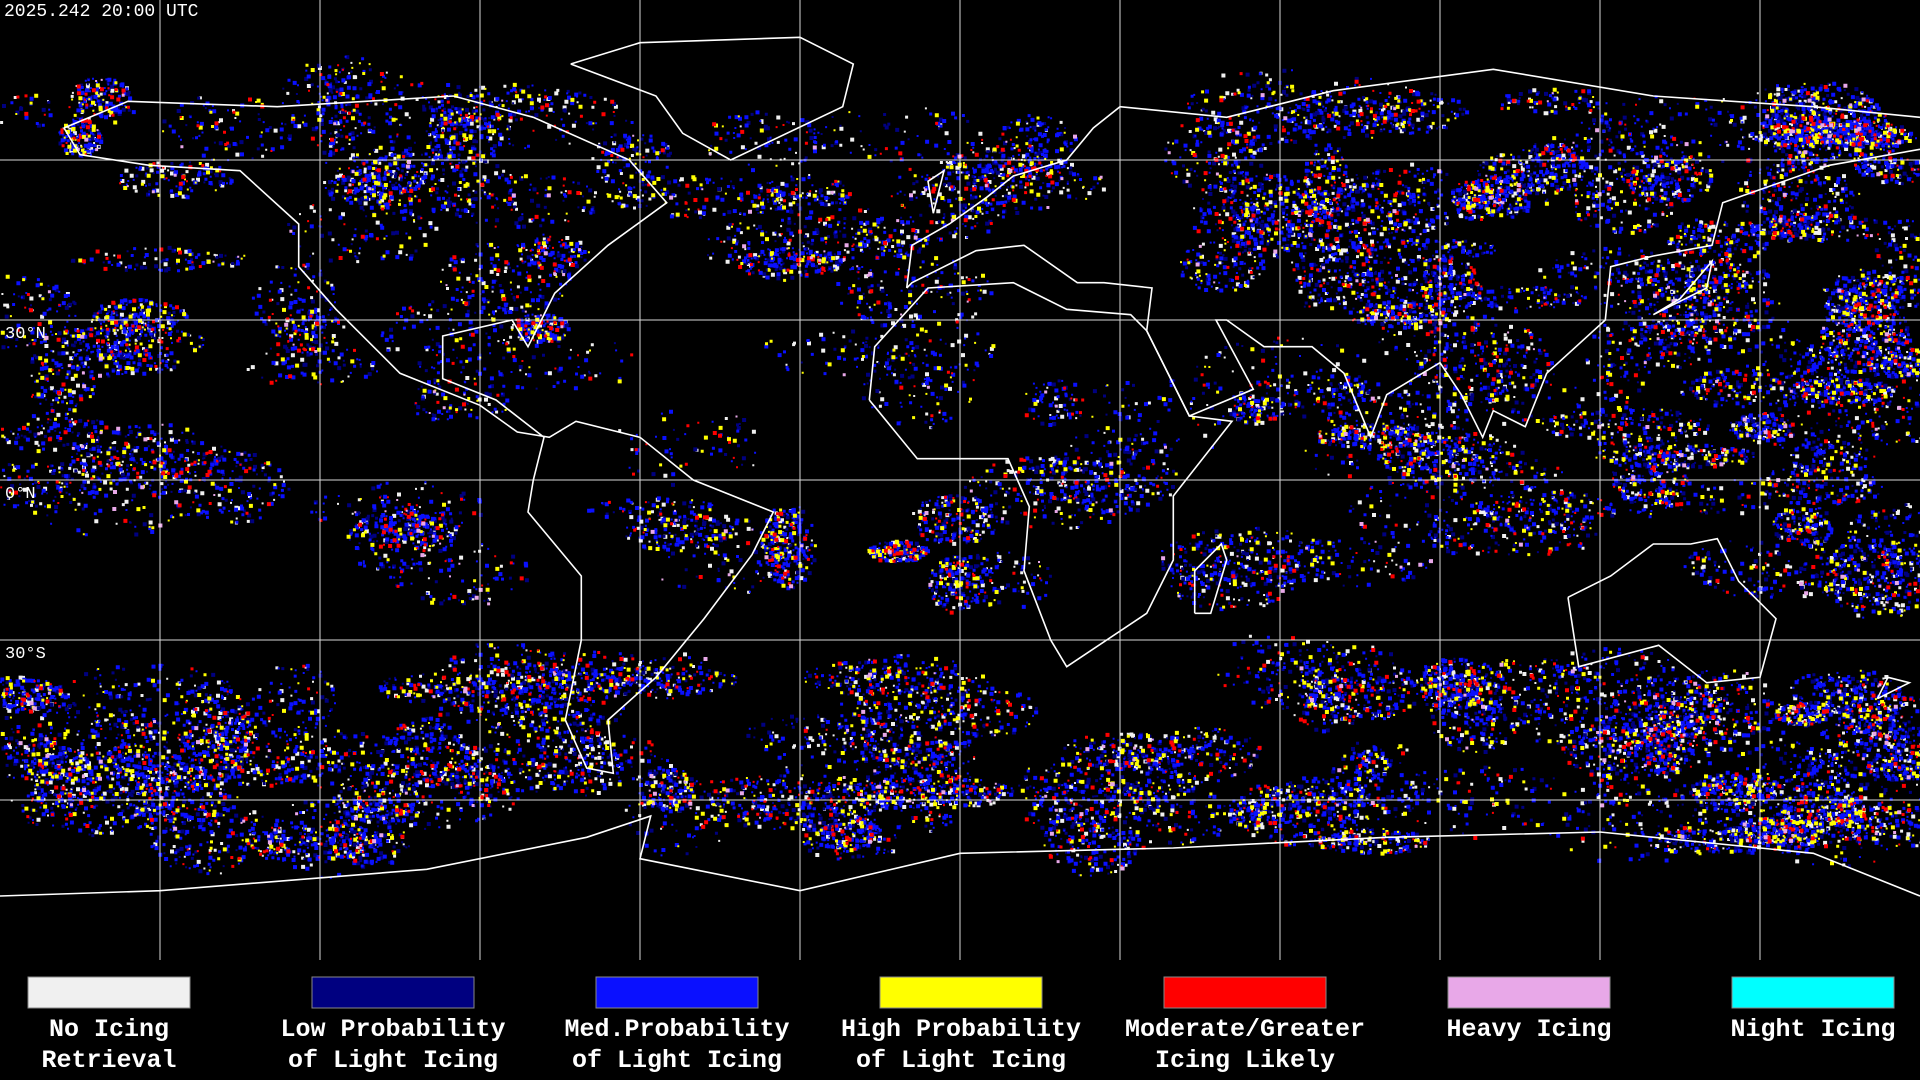  What do you see at coordinates (1812, 1029) in the screenshot?
I see `legend-label: Night Icing` at bounding box center [1812, 1029].